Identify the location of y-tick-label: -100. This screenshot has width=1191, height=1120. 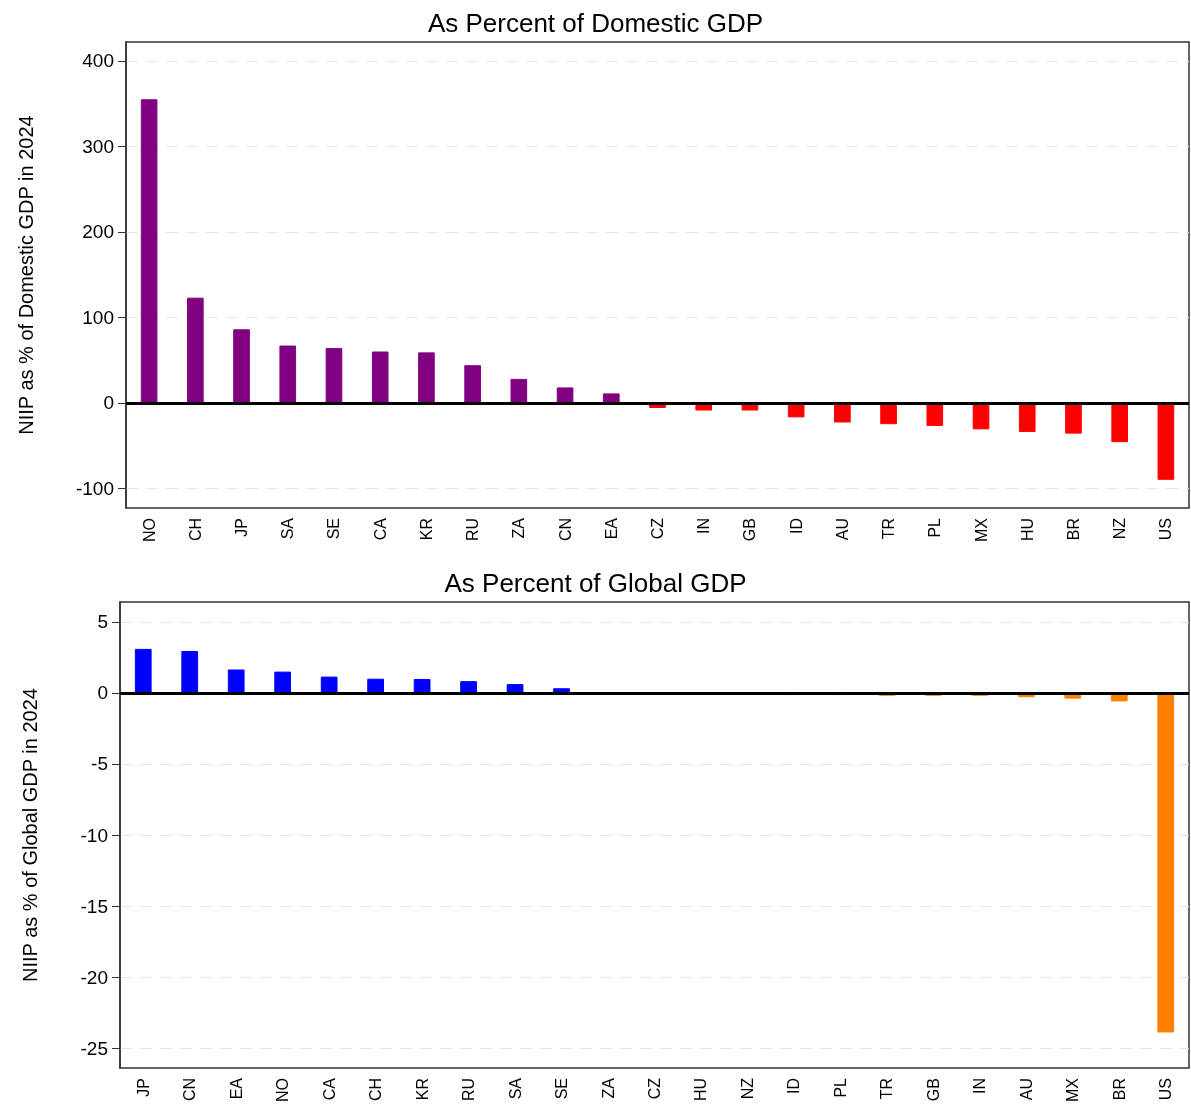
(94, 488).